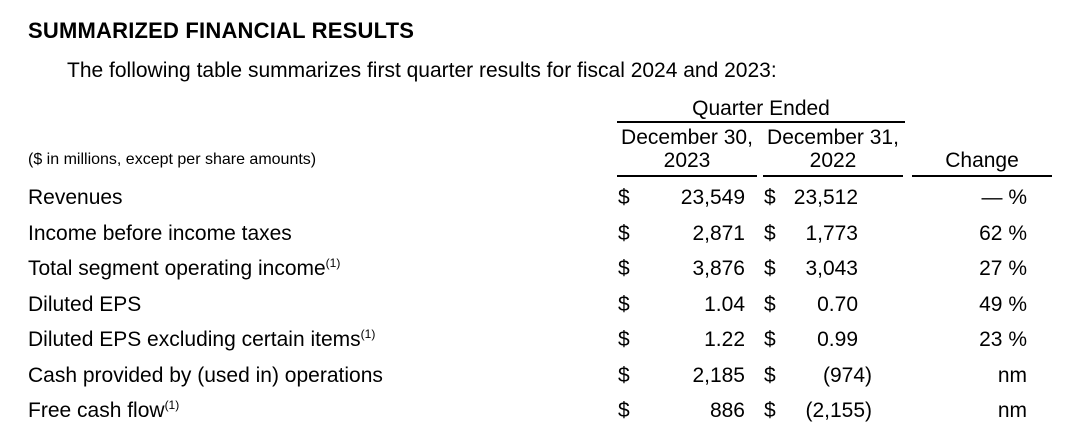  Describe the element at coordinates (727, 410) in the screenshot. I see `value-fy2024: 886` at that location.